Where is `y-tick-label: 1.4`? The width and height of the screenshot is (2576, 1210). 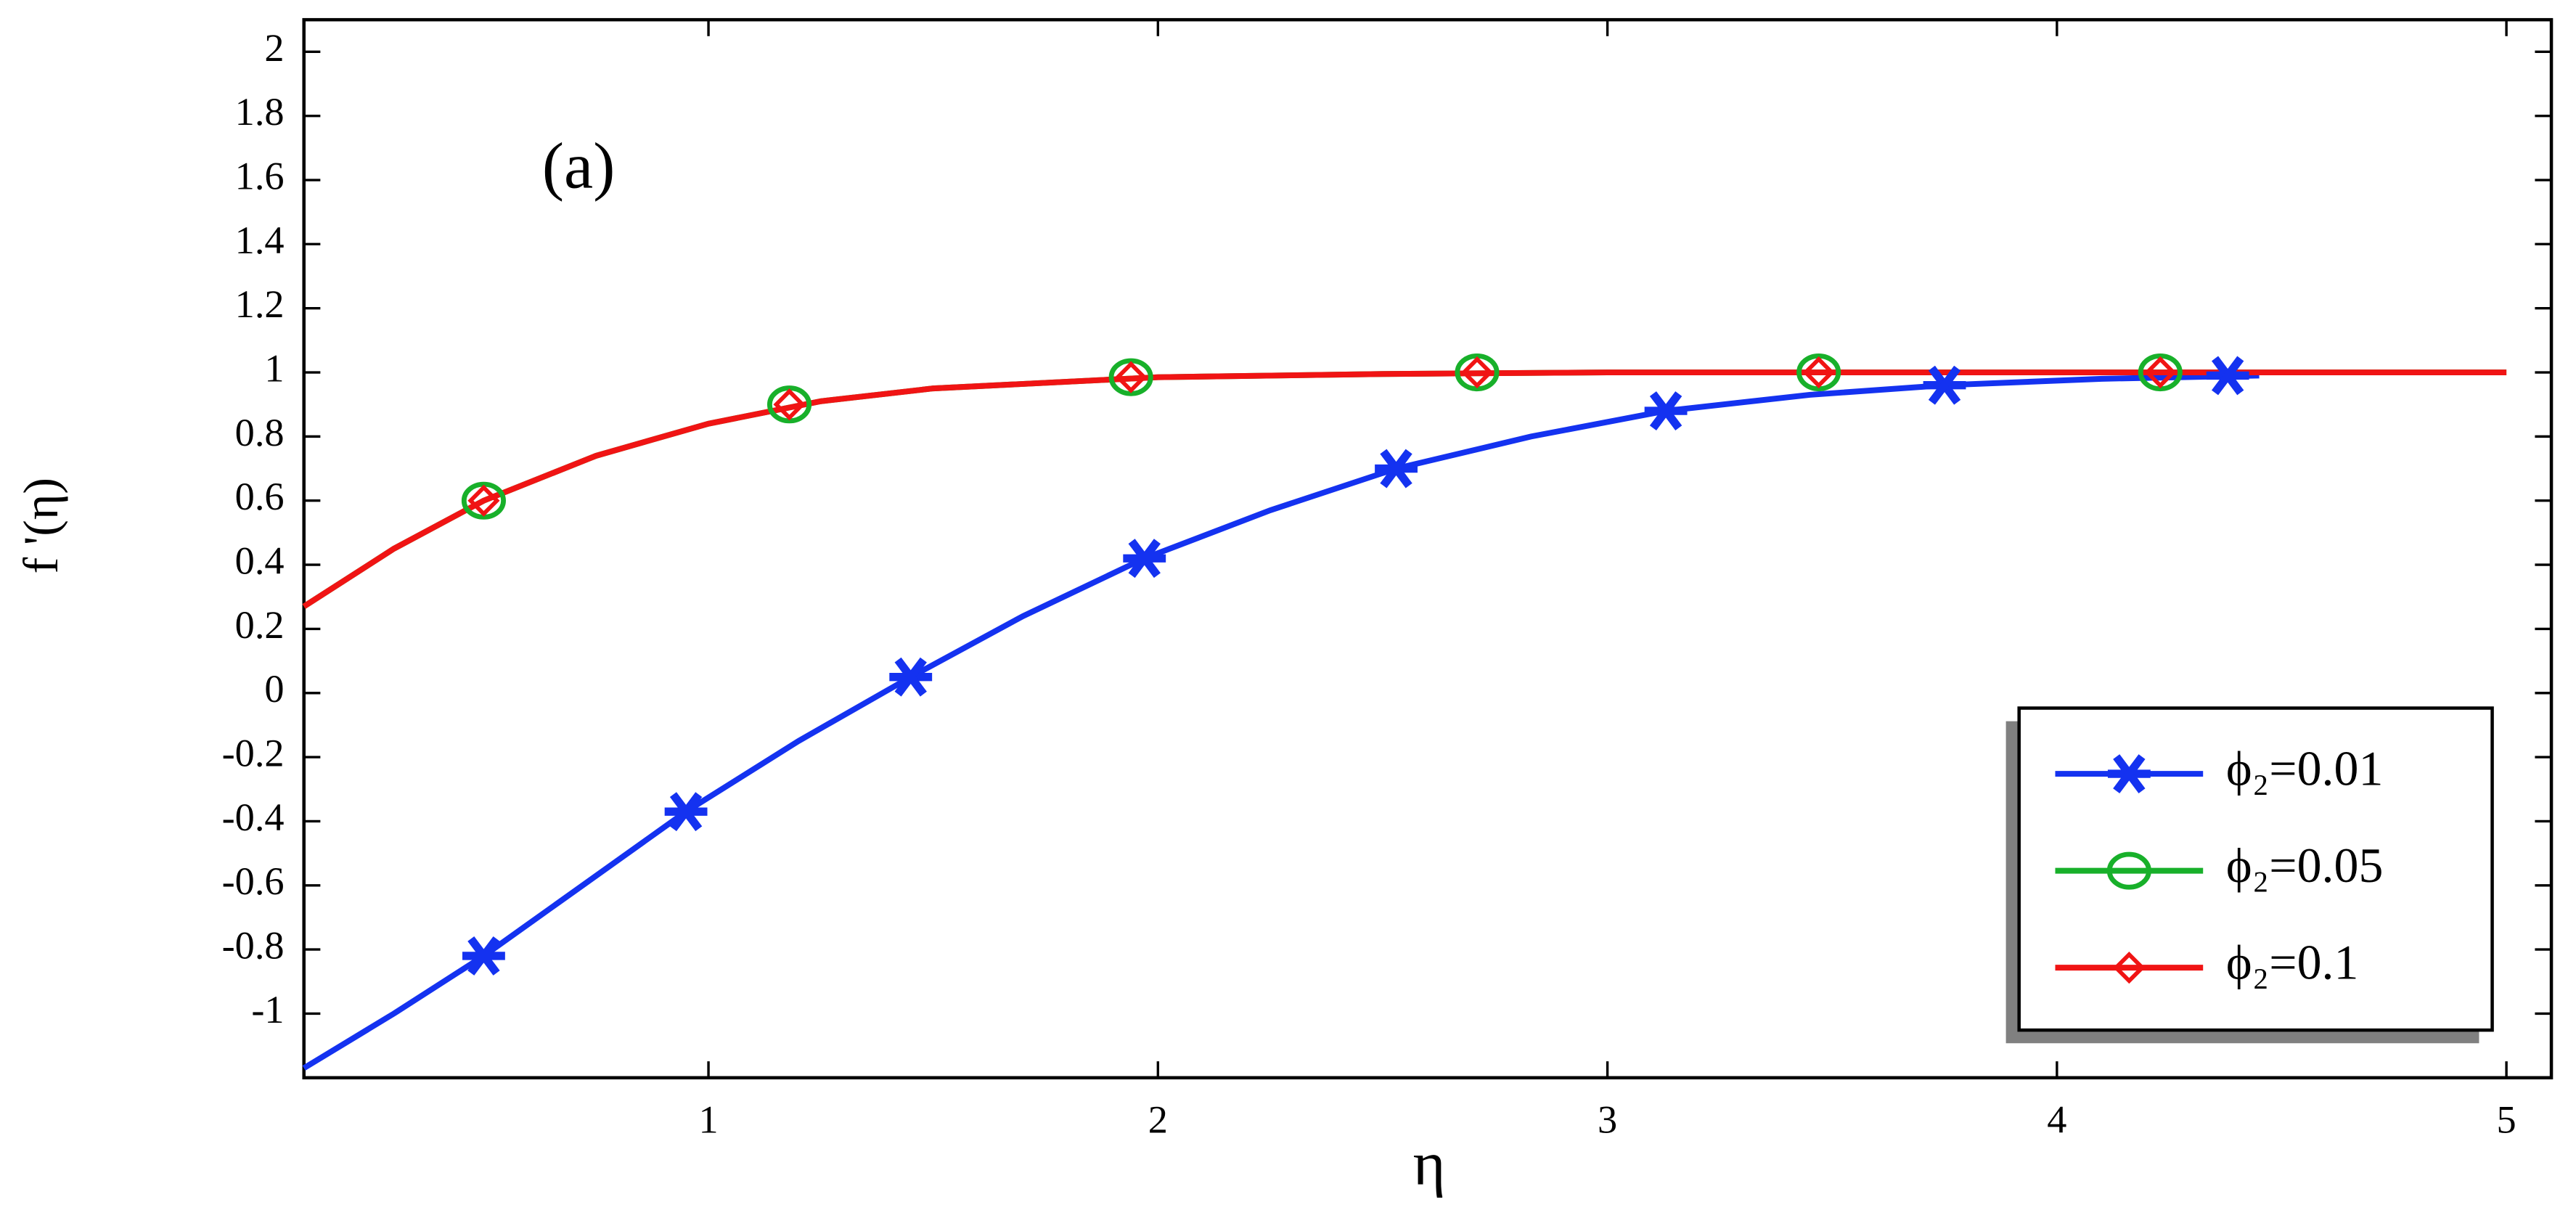 y-tick-label: 1.4 is located at coordinates (260, 240).